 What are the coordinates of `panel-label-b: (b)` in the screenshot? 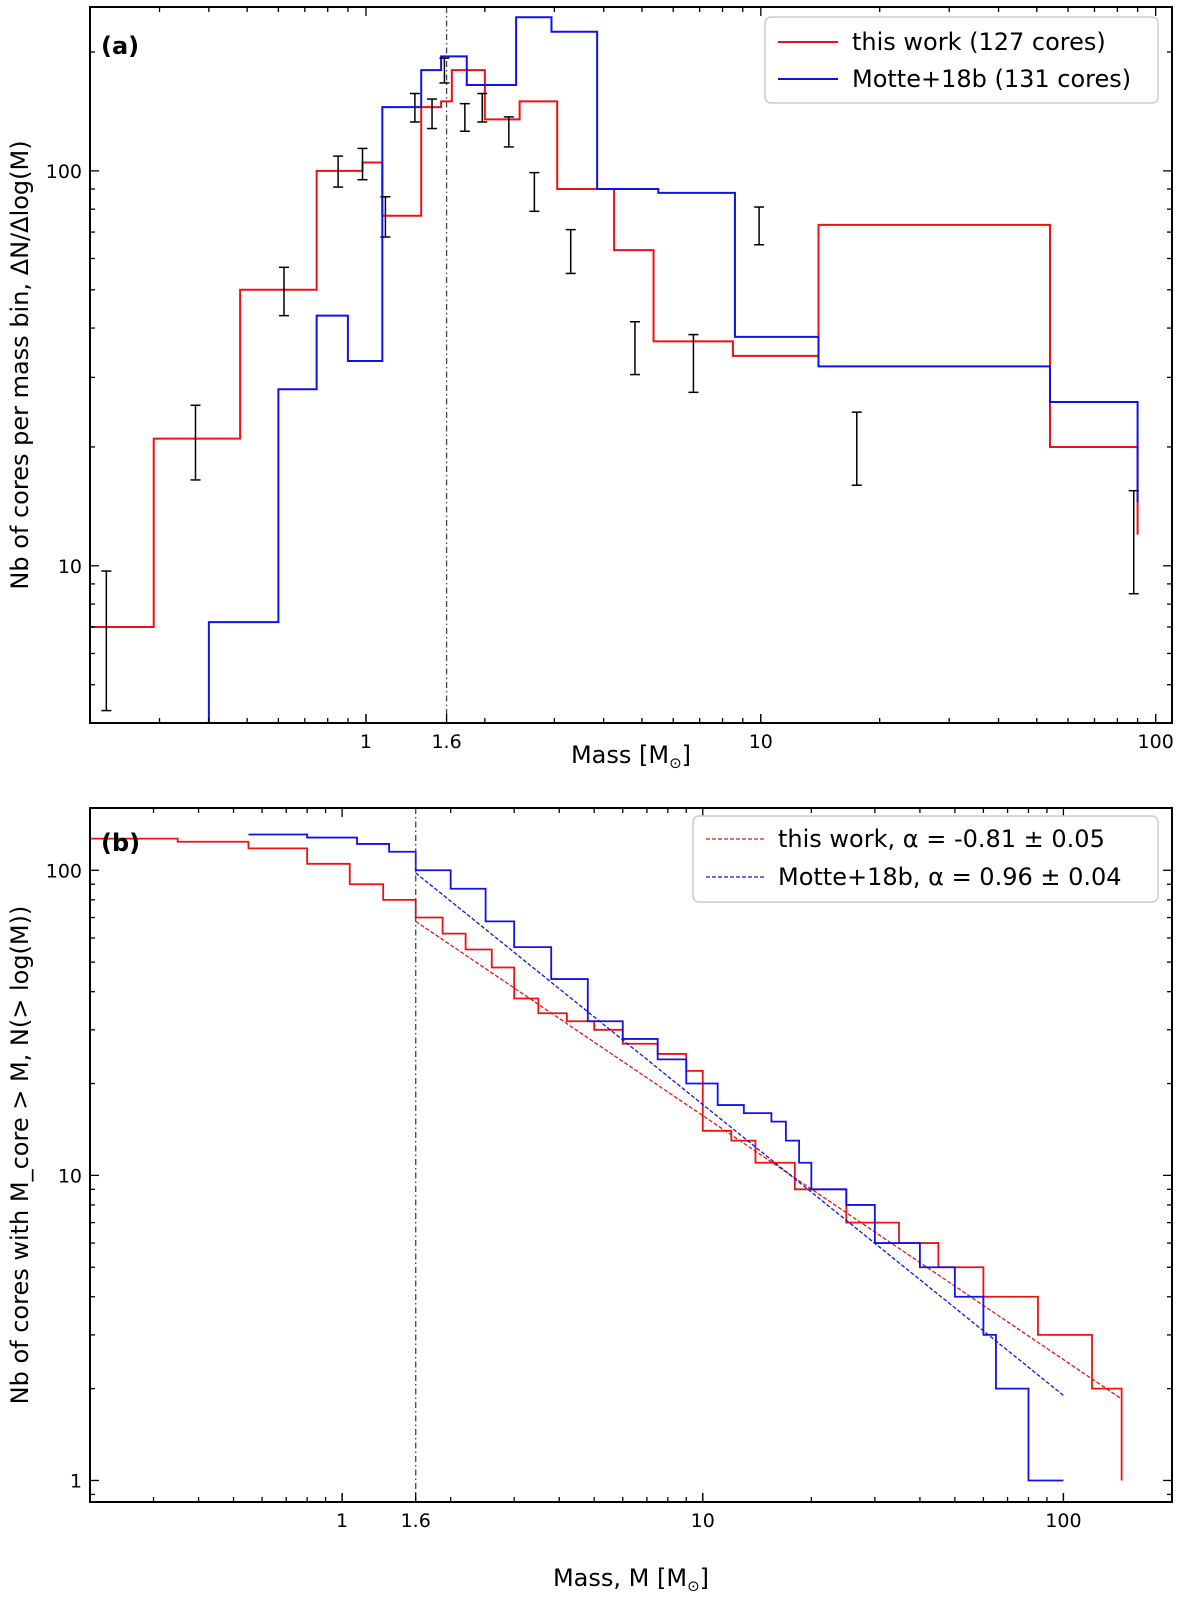 It's located at (120, 843).